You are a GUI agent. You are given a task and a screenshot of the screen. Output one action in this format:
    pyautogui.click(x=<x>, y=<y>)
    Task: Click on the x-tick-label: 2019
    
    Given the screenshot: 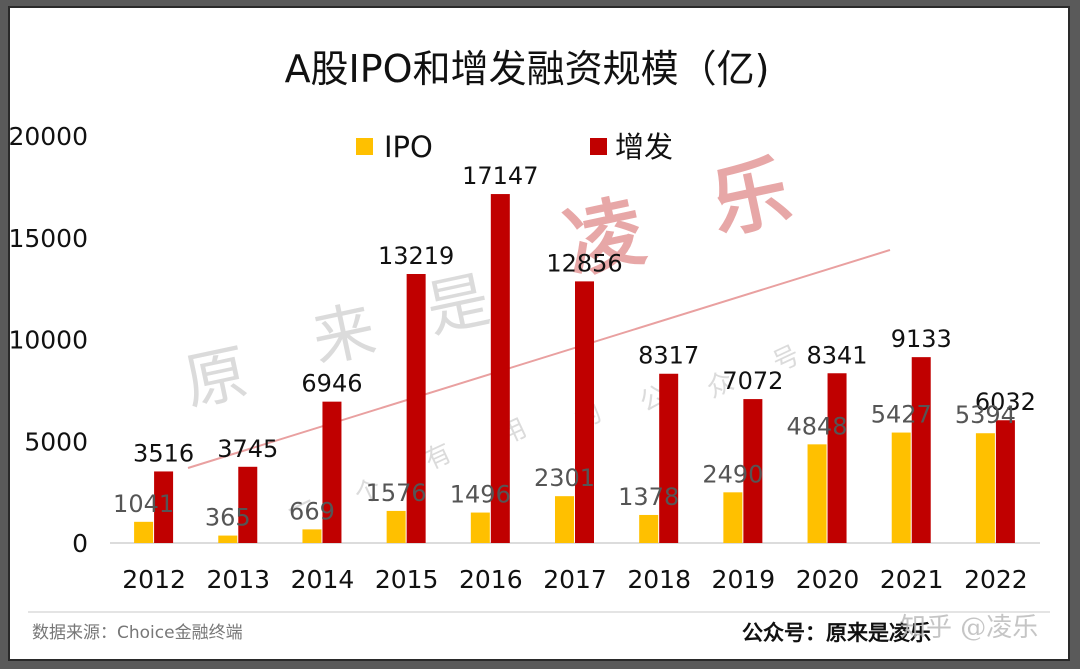 What is the action you would take?
    pyautogui.click(x=744, y=579)
    